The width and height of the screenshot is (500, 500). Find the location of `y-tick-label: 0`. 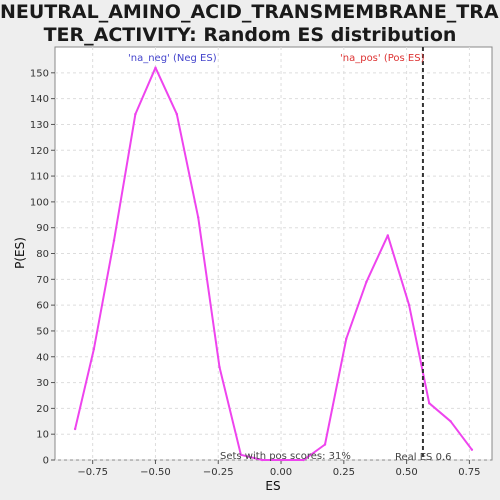

y-tick-label: 0 is located at coordinates (46, 461).